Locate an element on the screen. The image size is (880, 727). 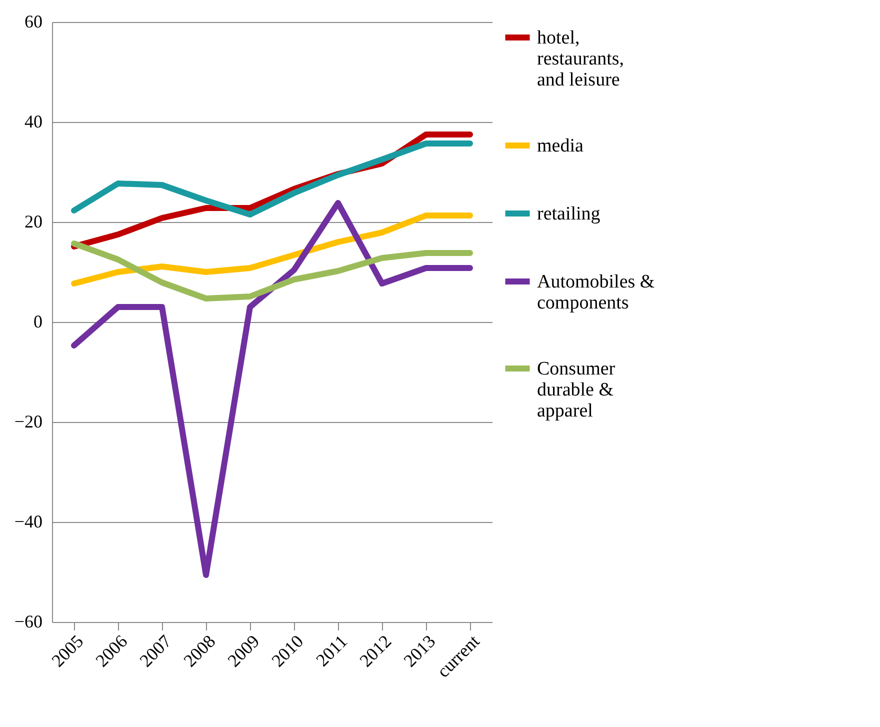
legend-label: media is located at coordinates (560, 146).